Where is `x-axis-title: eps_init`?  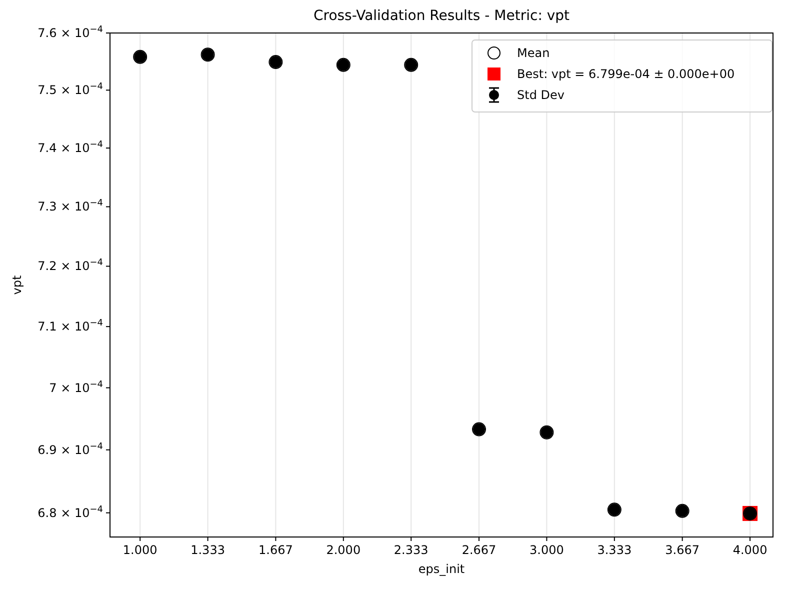
x-axis-title: eps_init is located at coordinates (441, 569).